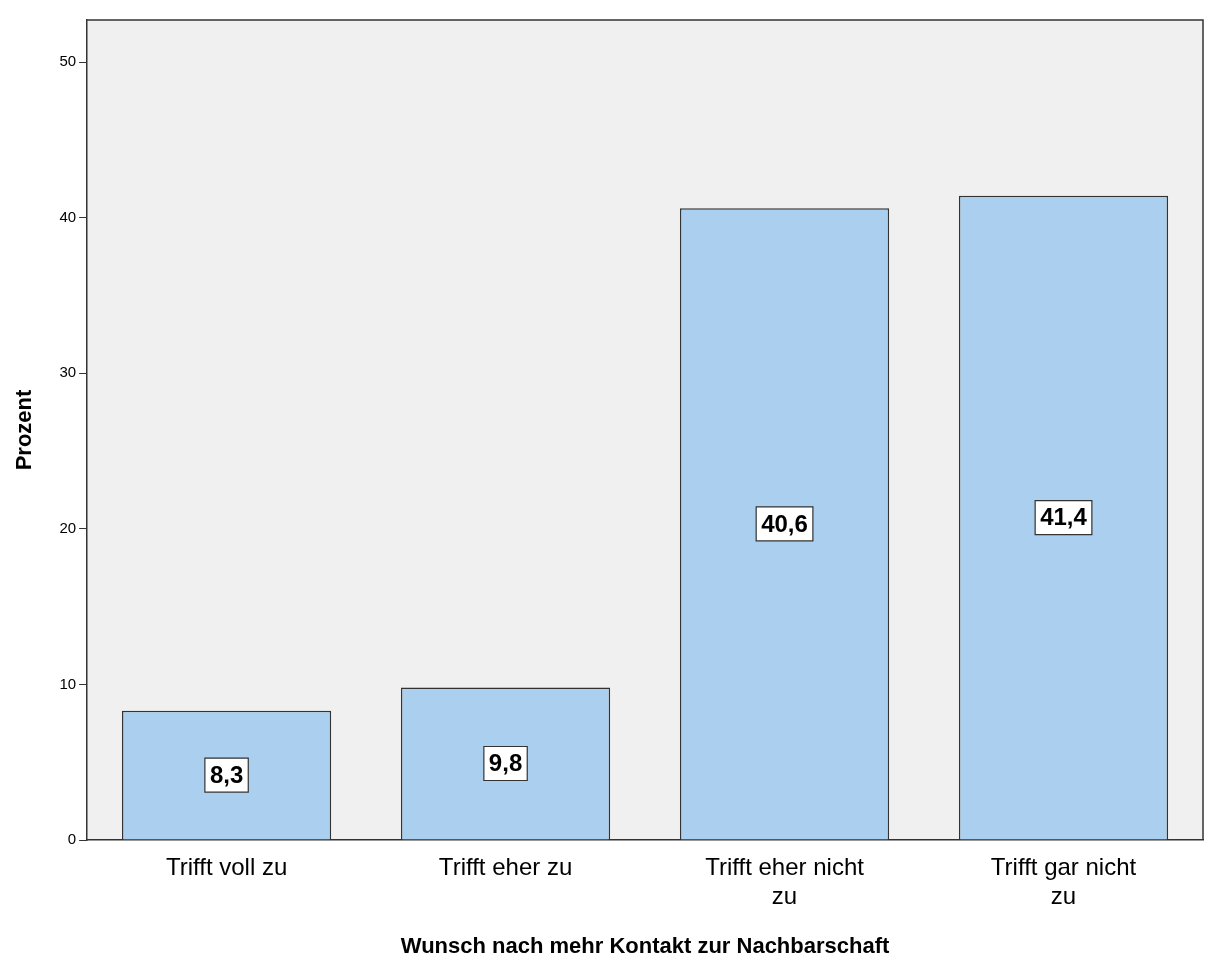 The width and height of the screenshot is (1213, 972). I want to click on y-tick-label: 40, so click(68, 216).